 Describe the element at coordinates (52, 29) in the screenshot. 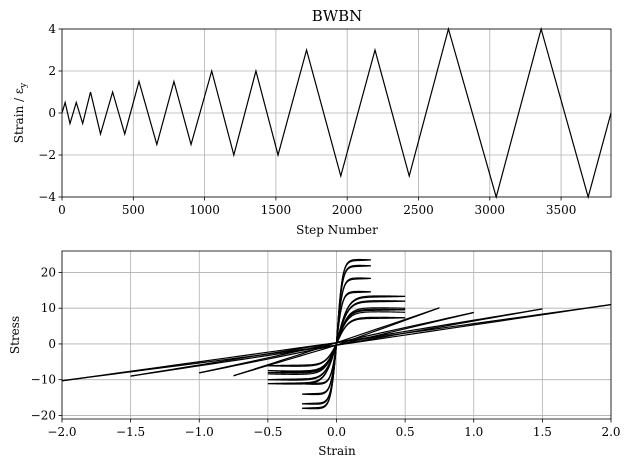

I see `top-chart-ytick-label: 4` at that location.